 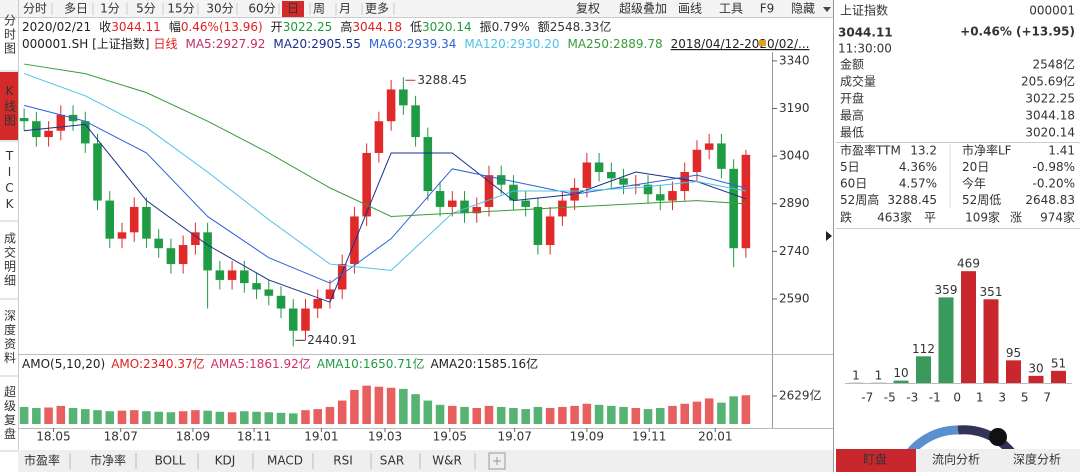 I want to click on add-icon, so click(x=497, y=461).